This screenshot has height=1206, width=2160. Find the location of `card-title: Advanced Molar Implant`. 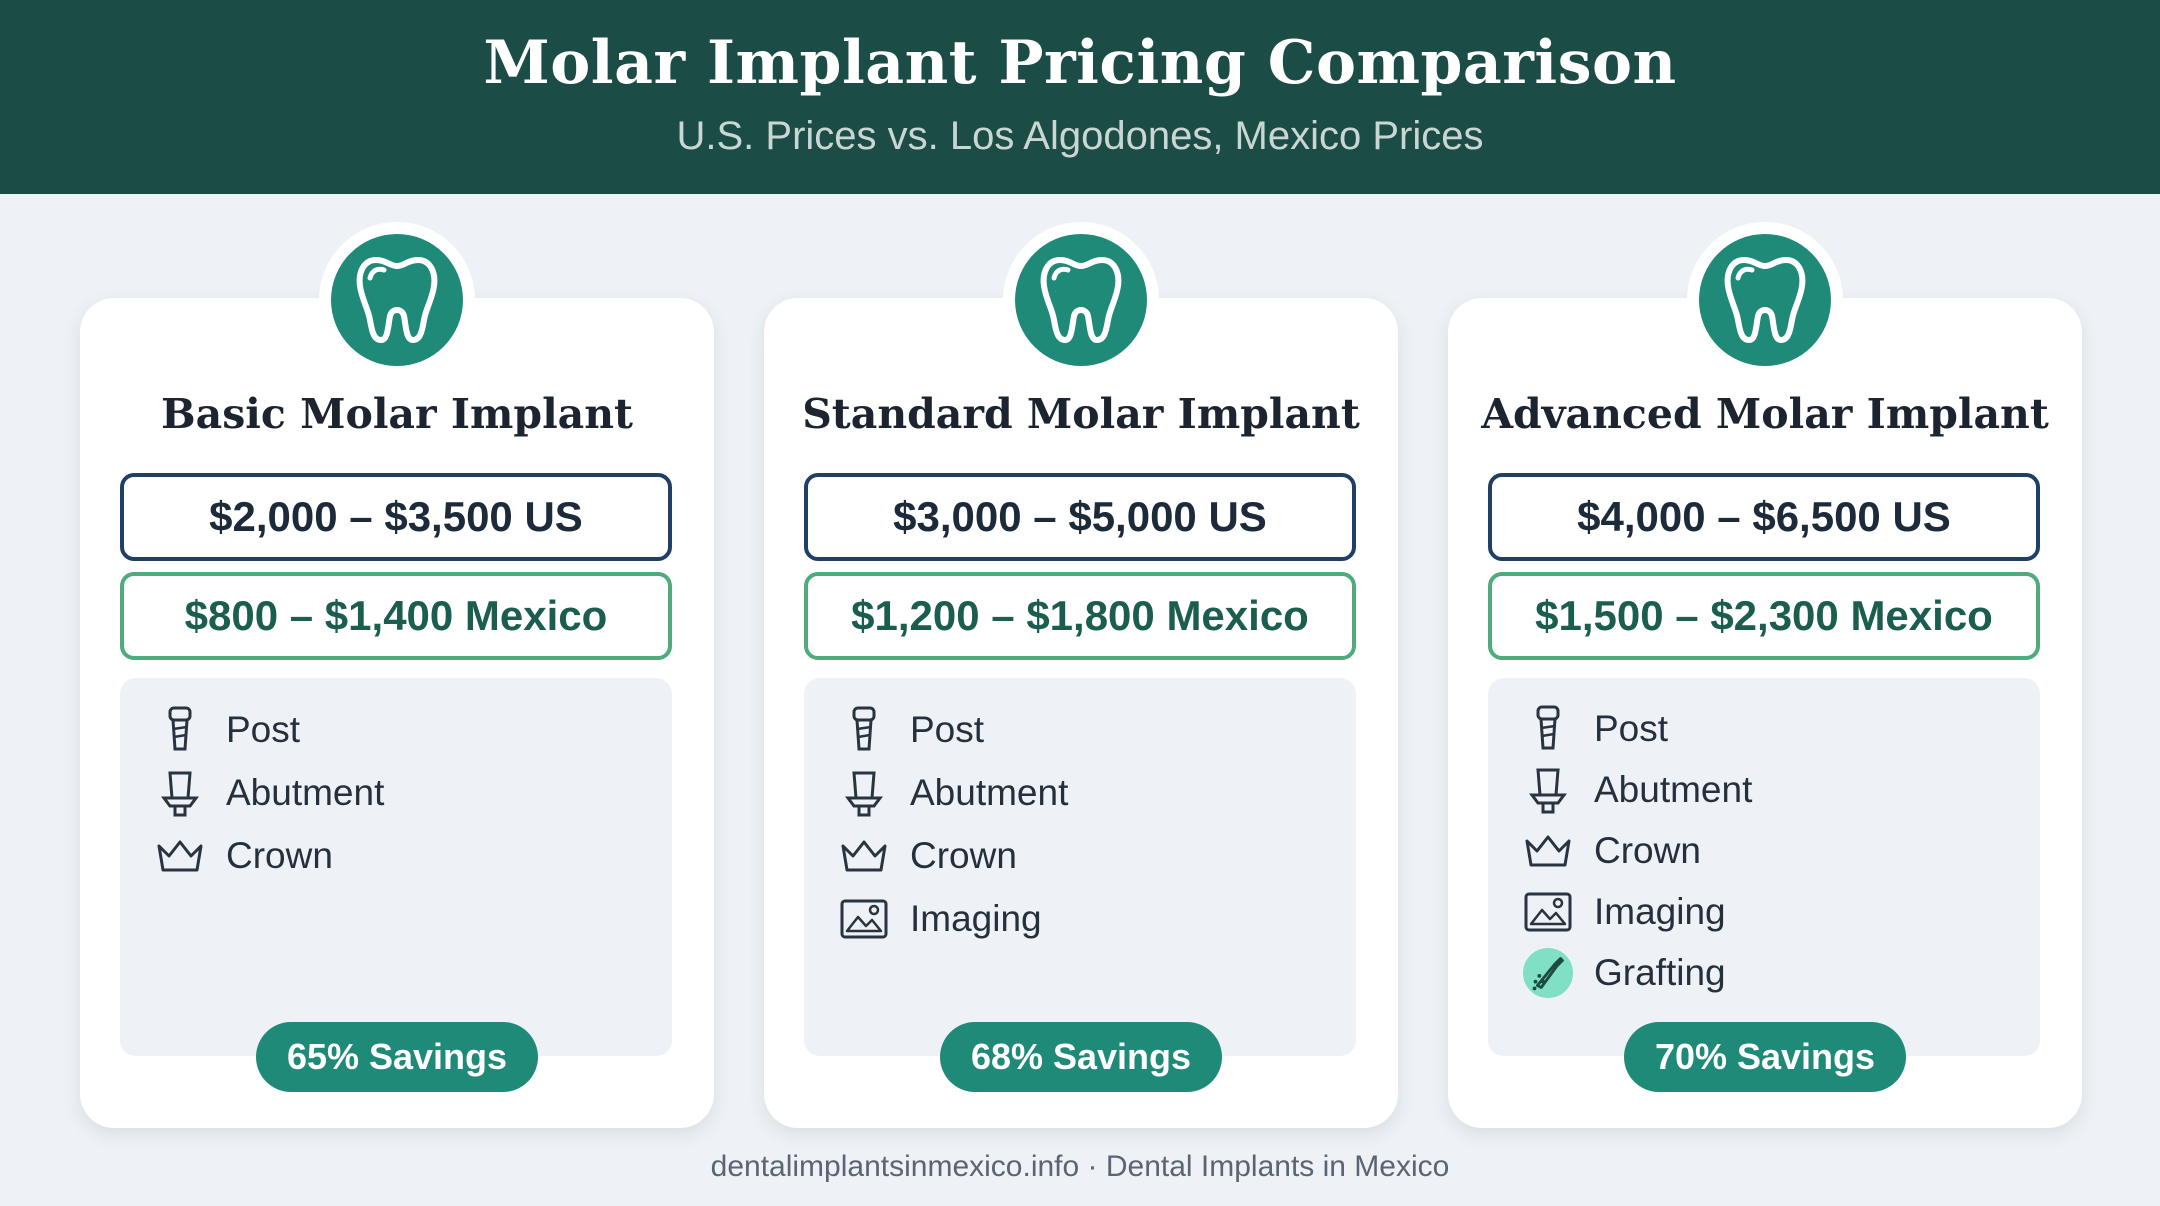

card-title: Advanced Molar Implant is located at coordinates (1765, 414).